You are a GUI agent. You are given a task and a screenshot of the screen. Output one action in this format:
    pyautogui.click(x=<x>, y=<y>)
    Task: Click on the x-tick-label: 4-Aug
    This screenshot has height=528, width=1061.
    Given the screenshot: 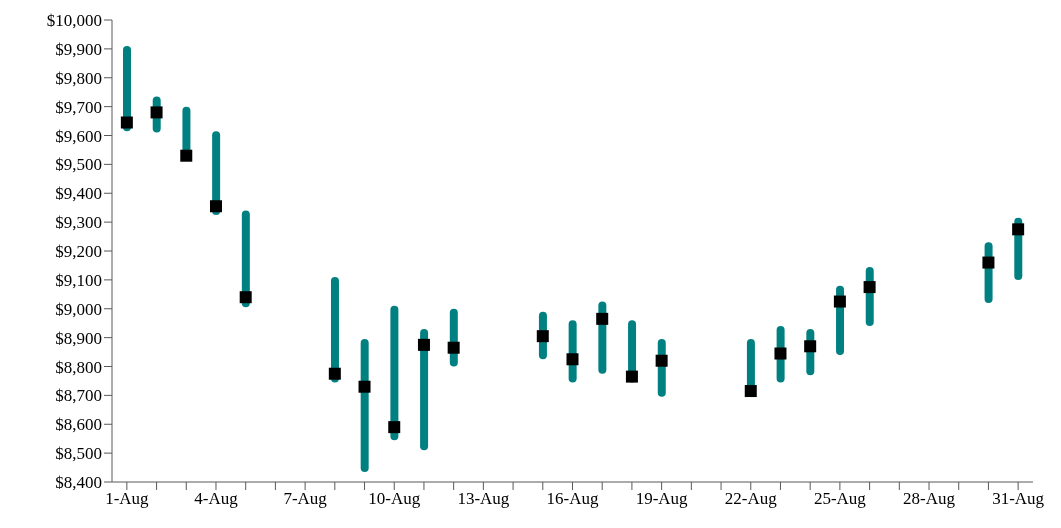 What is the action you would take?
    pyautogui.click(x=216, y=499)
    